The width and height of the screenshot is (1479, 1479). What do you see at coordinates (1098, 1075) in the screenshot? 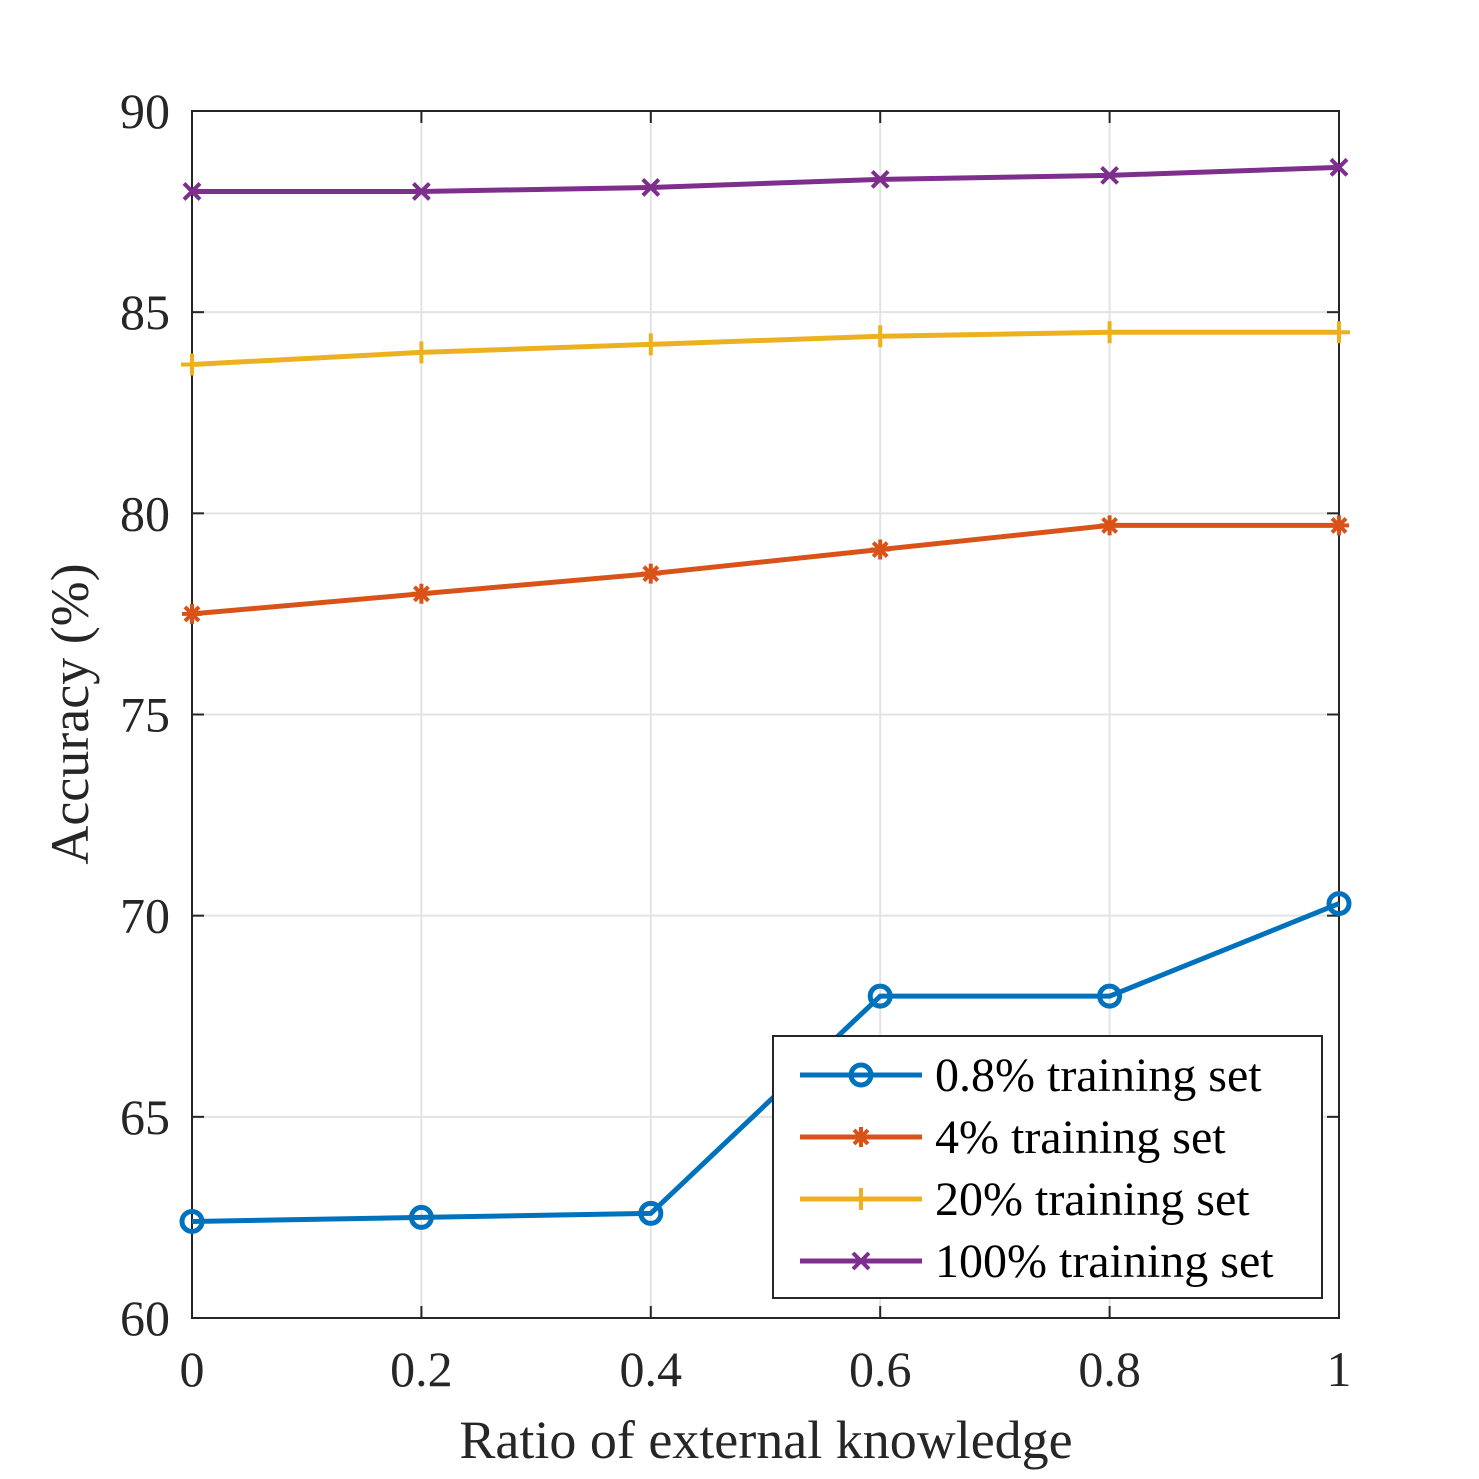
I see `legend-label: 0.8% training set` at bounding box center [1098, 1075].